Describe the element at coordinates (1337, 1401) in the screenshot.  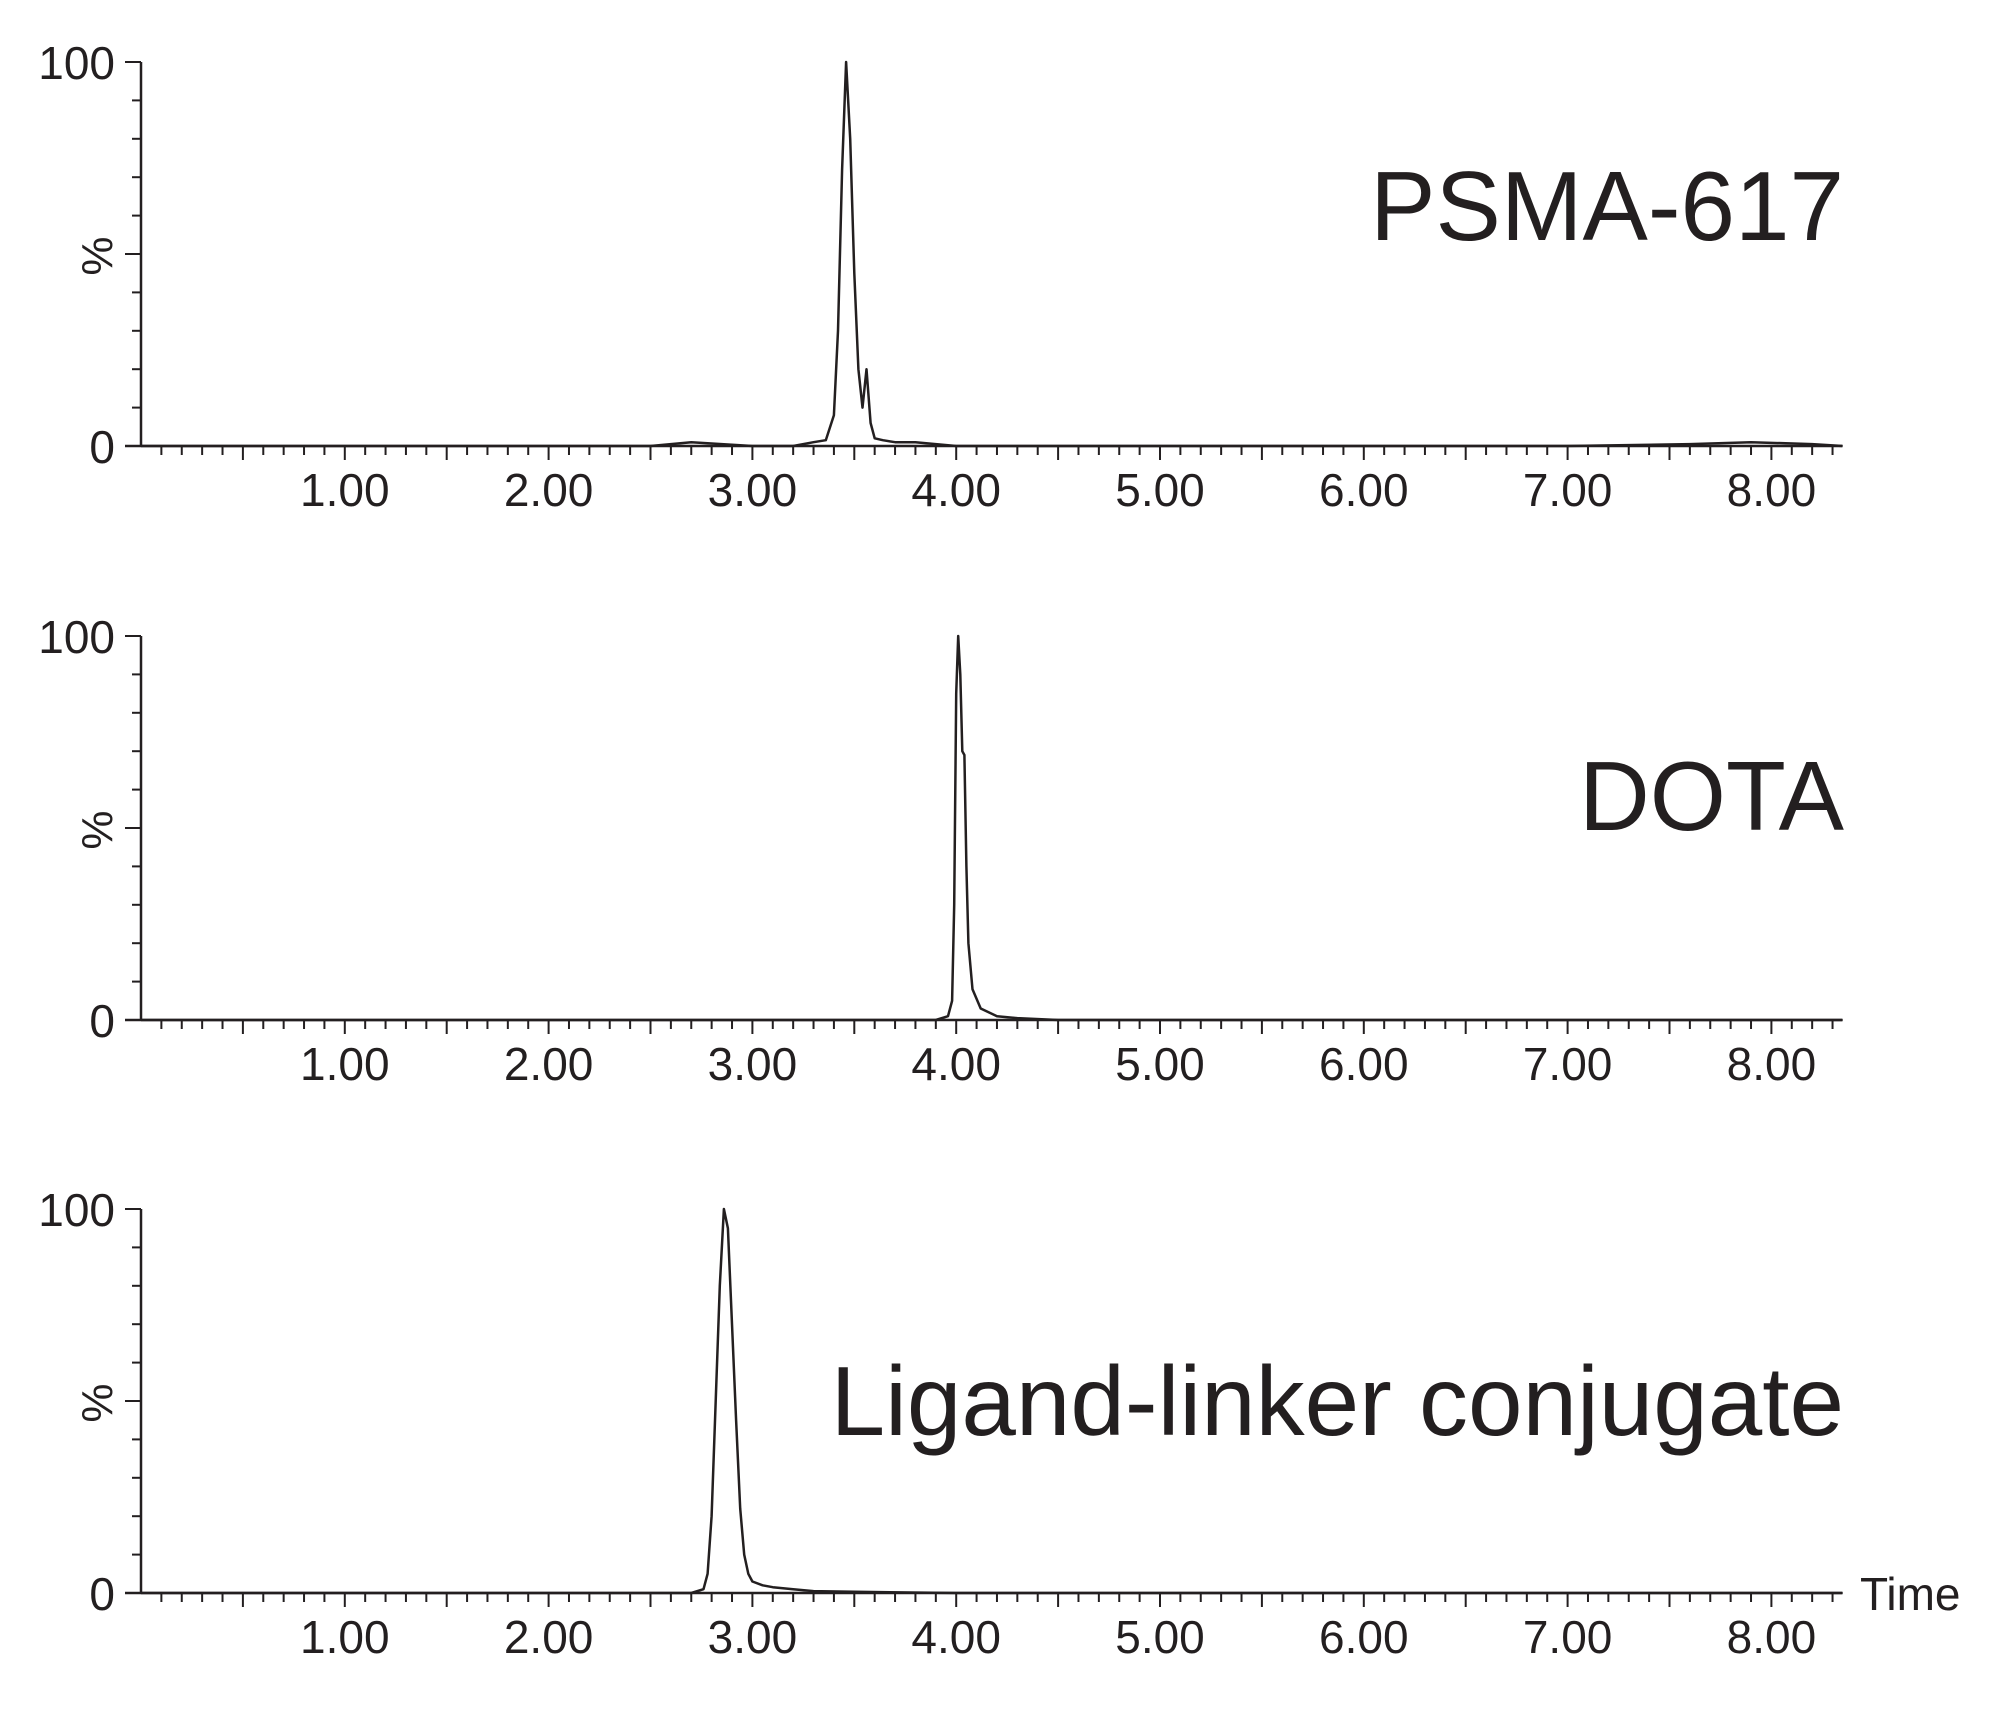
I see `compound-label: Ligand-linker conjugate` at that location.